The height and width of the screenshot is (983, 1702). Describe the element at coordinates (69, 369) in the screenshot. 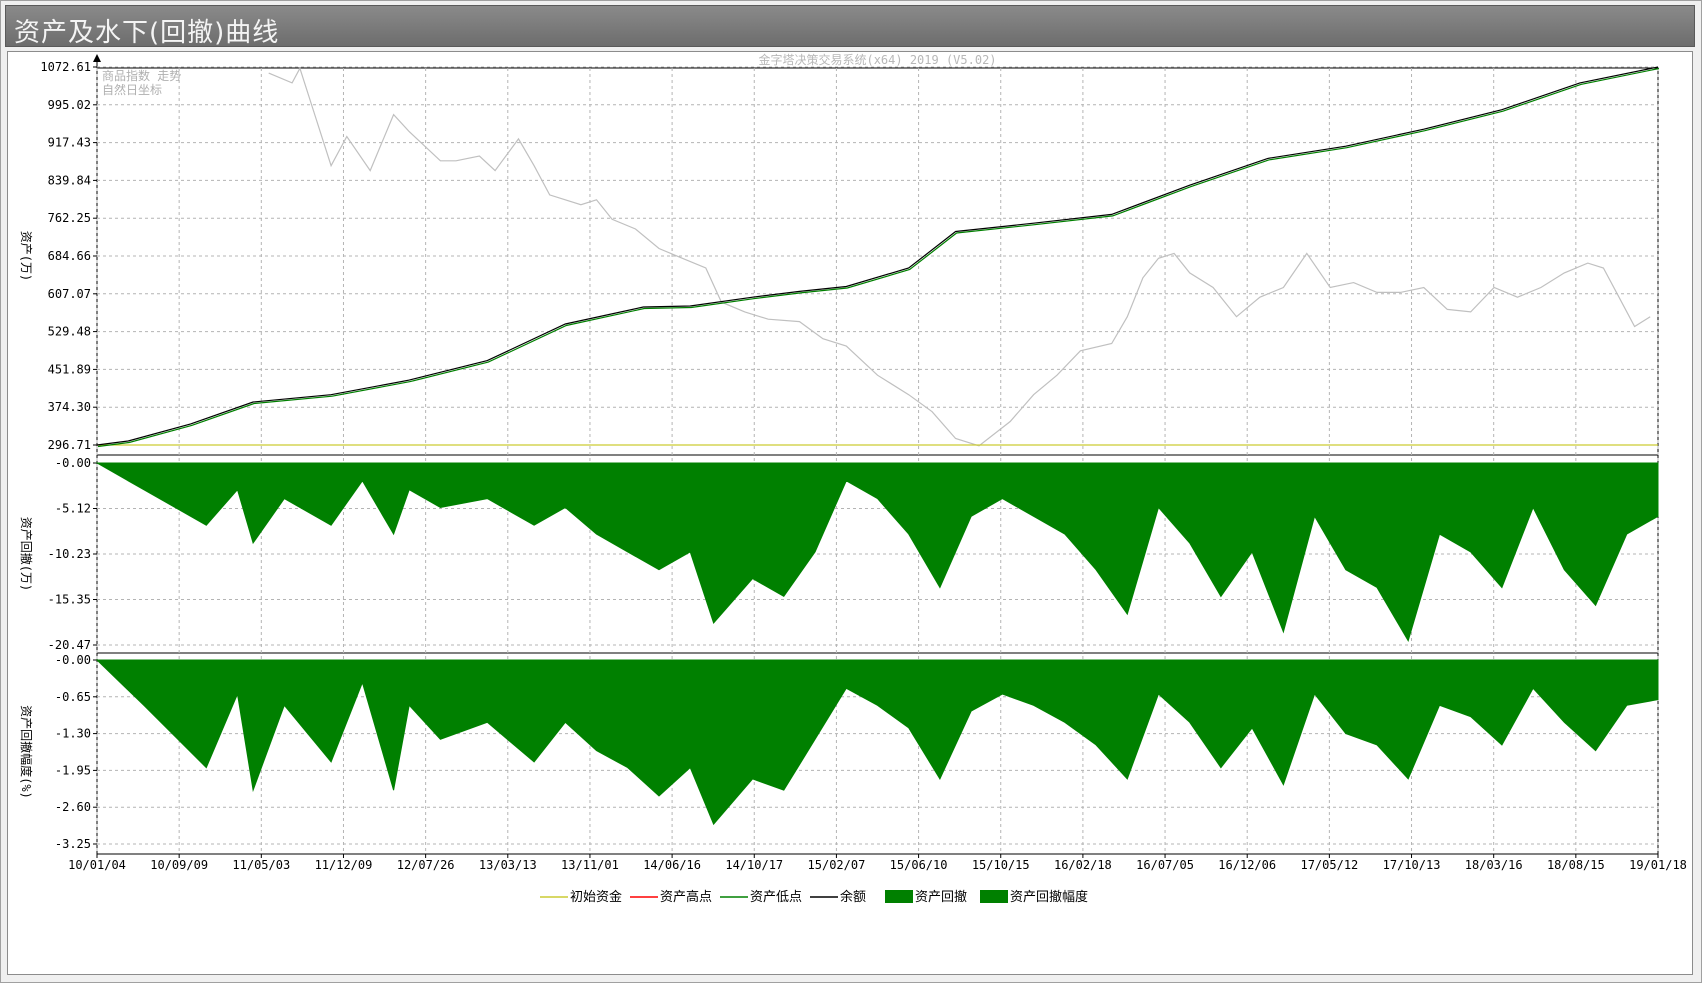

I see `y-tick-label: 451.89` at that location.